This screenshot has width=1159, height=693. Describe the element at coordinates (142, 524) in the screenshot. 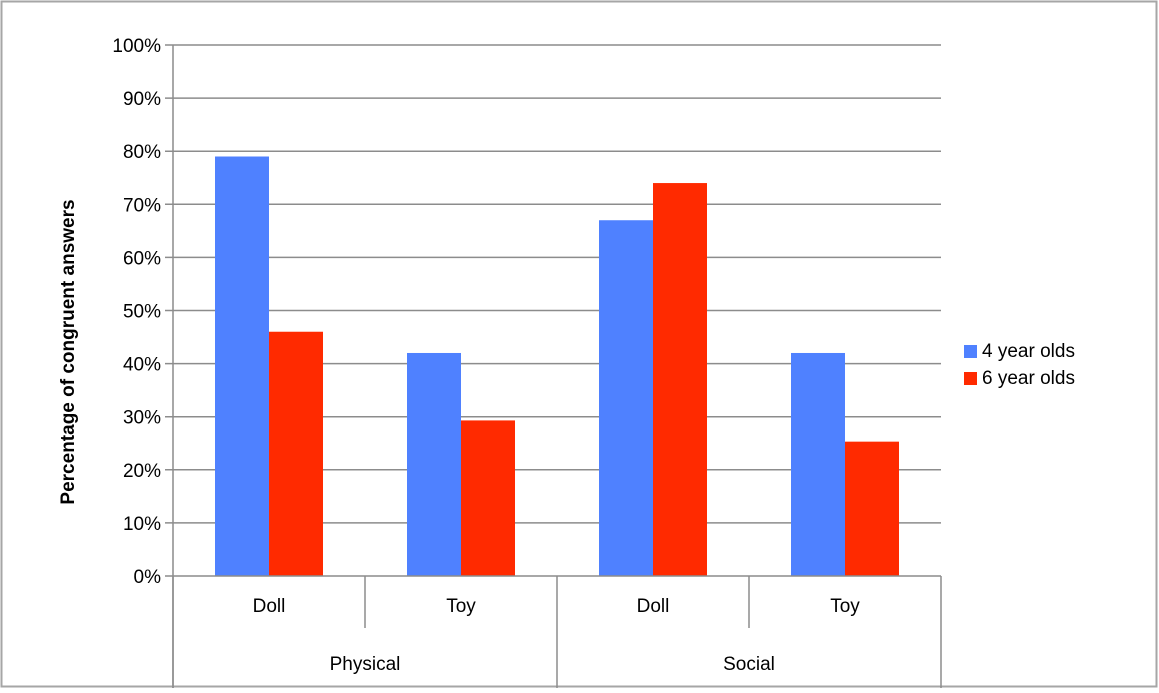

I see `y-tick-label: 10%` at that location.